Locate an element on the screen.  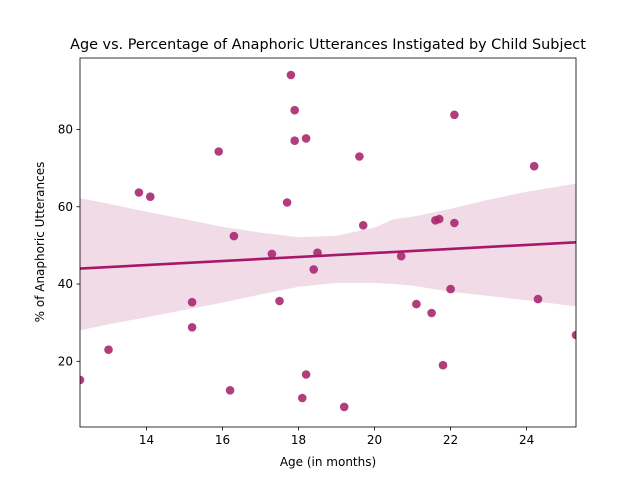
x-tick-label: 20 is located at coordinates (374, 440).